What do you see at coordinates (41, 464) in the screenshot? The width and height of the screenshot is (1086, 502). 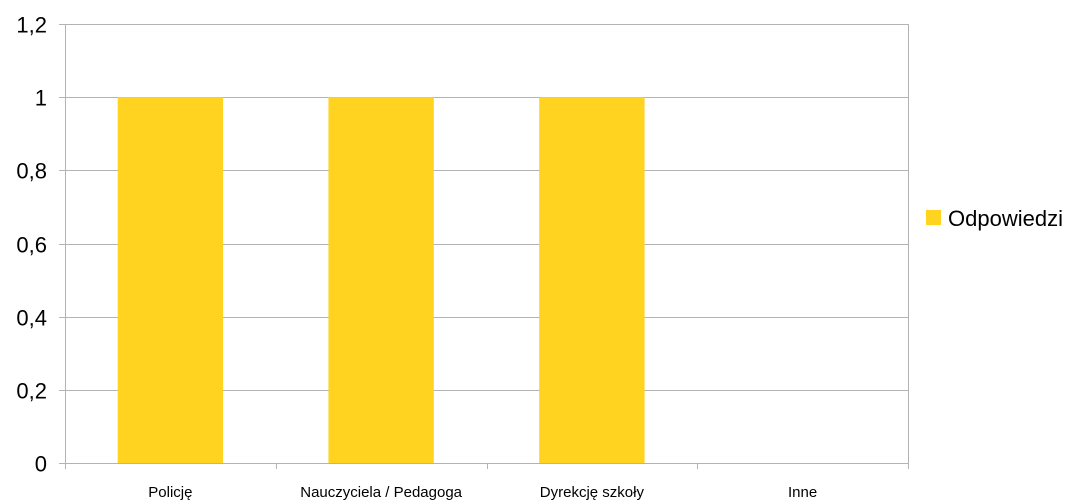 I see `y-tick-label: 0` at bounding box center [41, 464].